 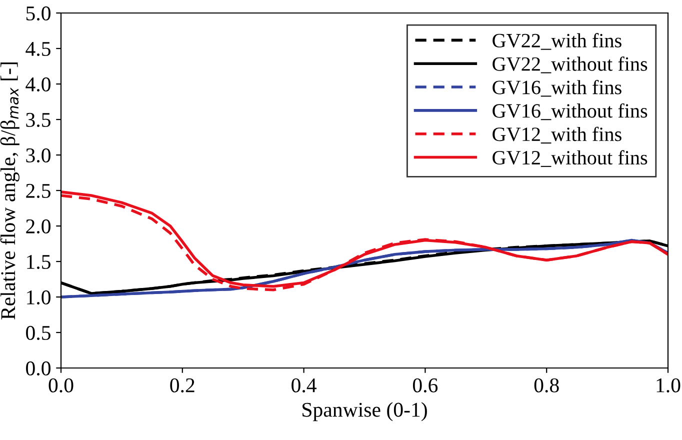 I want to click on legend-label: GV22_without fins, so click(x=570, y=65).